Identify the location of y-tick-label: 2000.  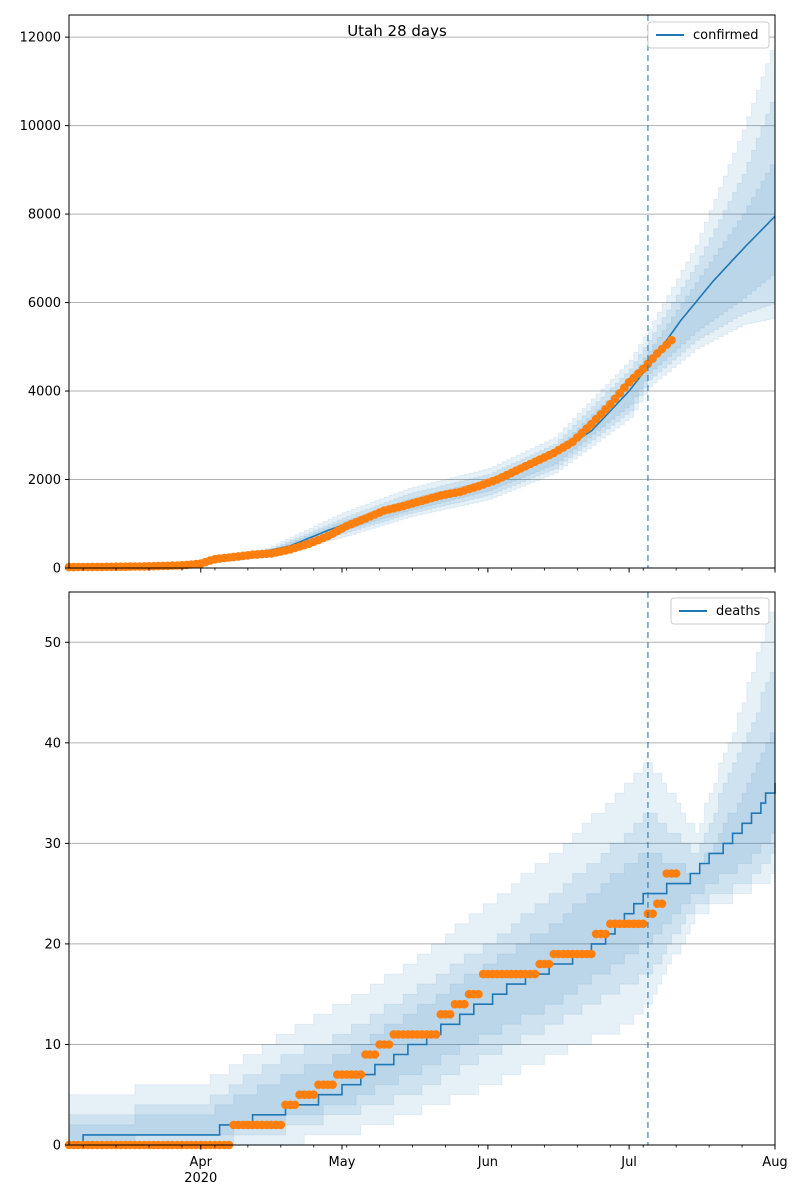
(44, 480).